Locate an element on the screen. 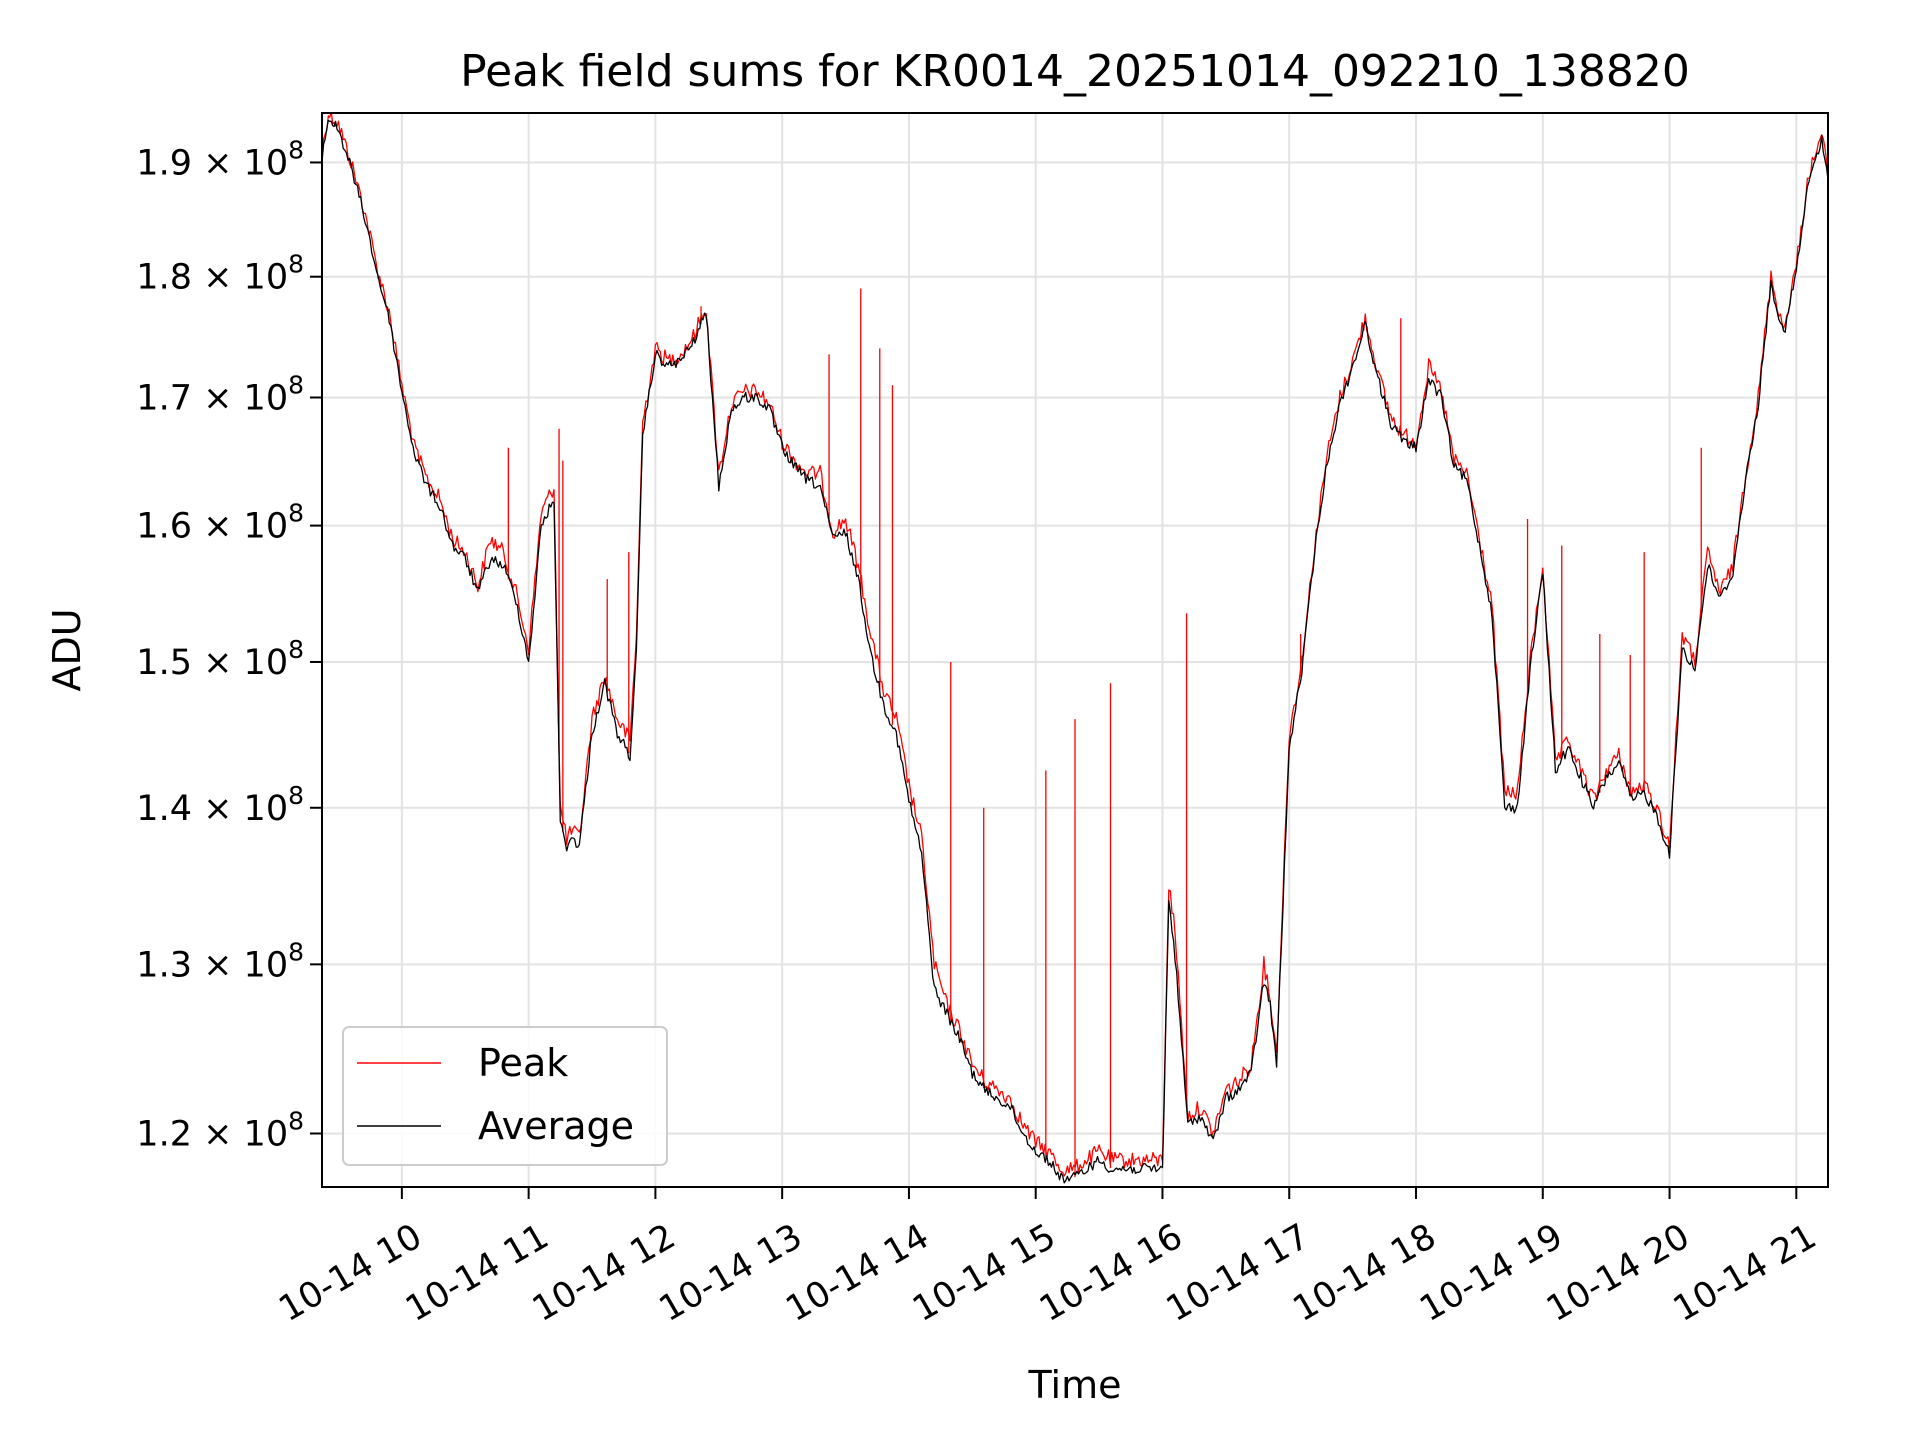 This screenshot has height=1440, width=1920. legend: Peak Average is located at coordinates (505, 1096).